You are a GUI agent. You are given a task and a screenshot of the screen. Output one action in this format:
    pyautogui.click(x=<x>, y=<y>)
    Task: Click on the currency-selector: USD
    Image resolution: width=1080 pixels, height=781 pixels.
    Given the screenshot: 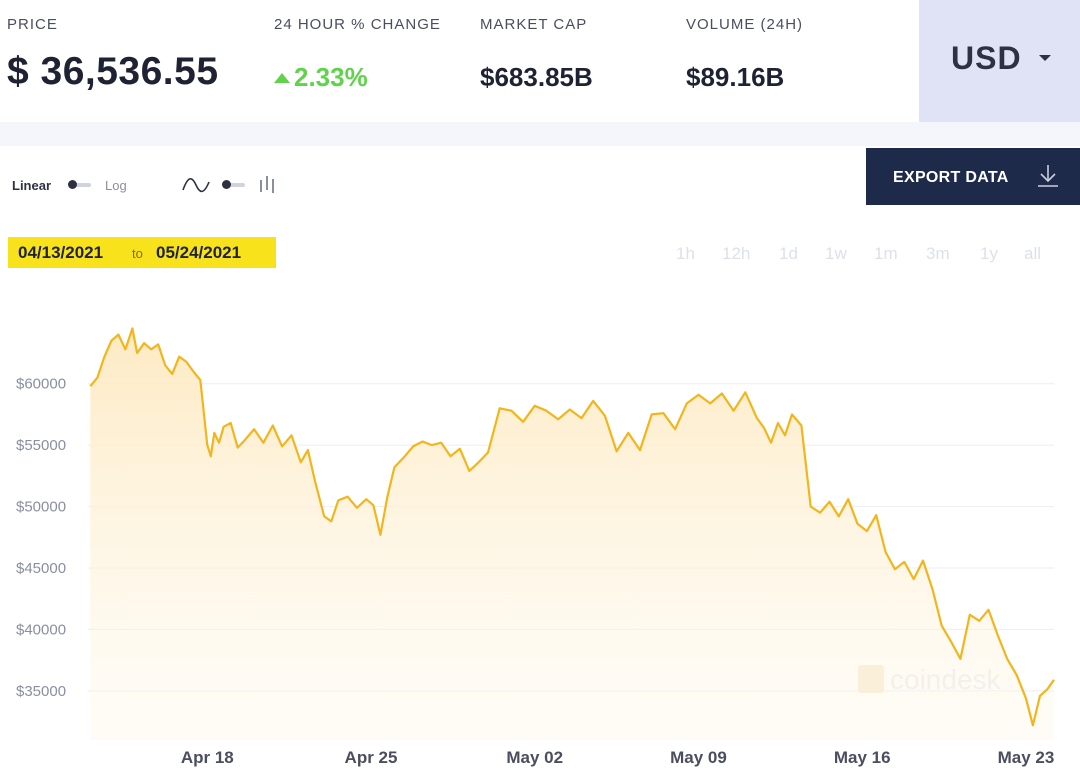 What is the action you would take?
    pyautogui.click(x=999, y=61)
    